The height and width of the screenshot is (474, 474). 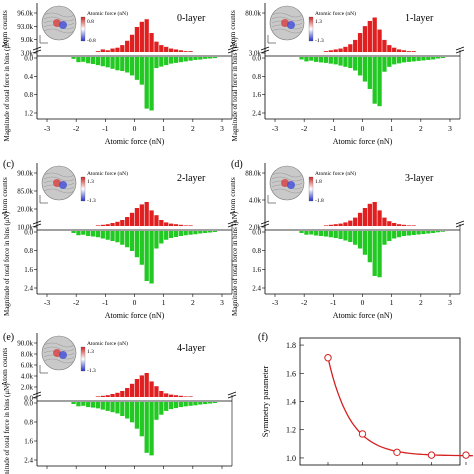 What do you see at coordinates (400, 407) in the screenshot?
I see `fit-curve` at bounding box center [400, 407].